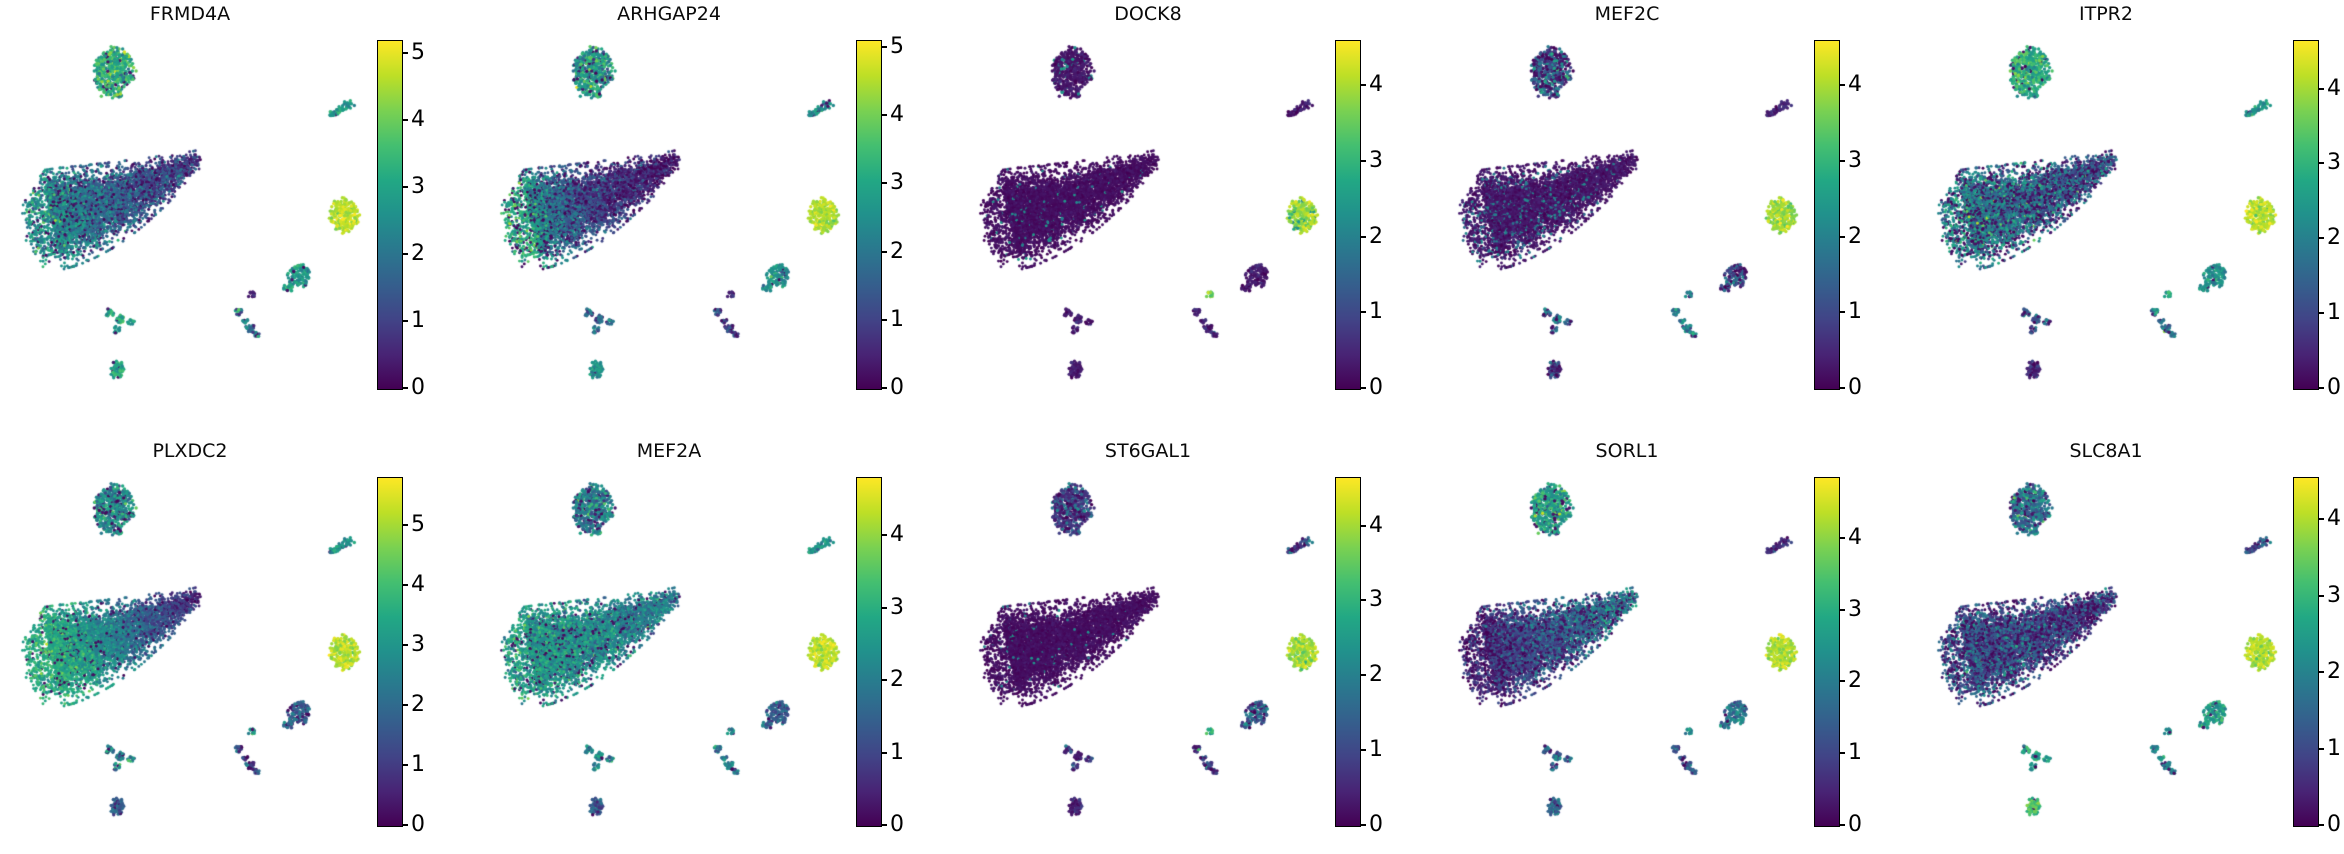  Describe the element at coordinates (2130, 213) in the screenshot. I see `umap-panel-ITPR2: ITPR2 0 1 2 3 4` at that location.